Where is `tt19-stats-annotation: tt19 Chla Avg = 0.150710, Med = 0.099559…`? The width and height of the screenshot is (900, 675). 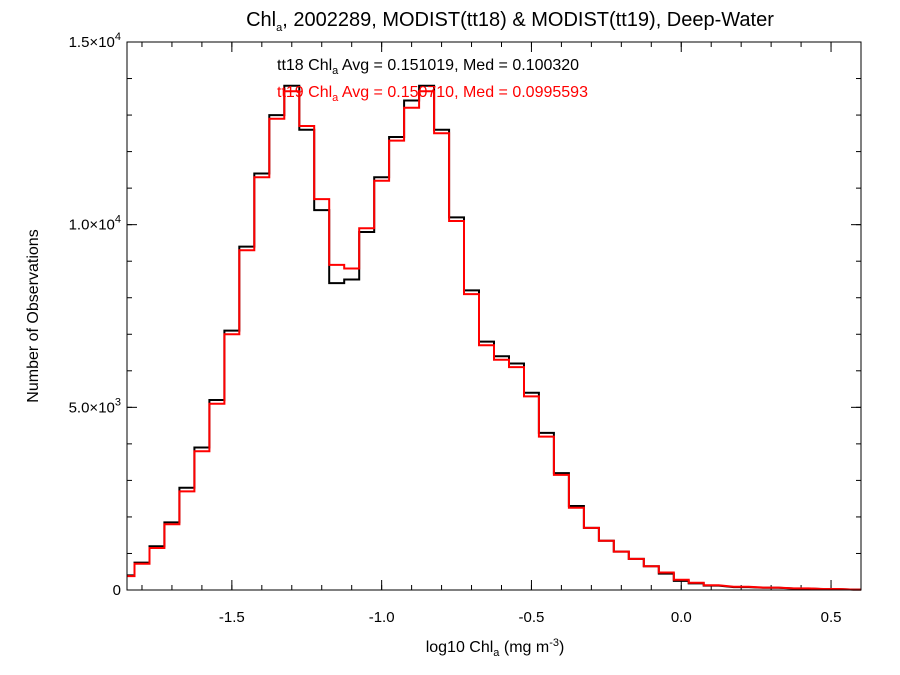 tt19-stats-annotation: tt19 Chla Avg = 0.150710, Med = 0.099559… is located at coordinates (432, 94).